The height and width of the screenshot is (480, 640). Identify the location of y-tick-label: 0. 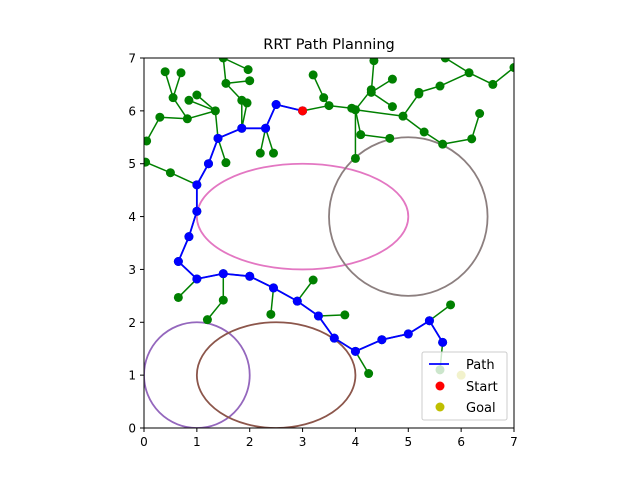
(132, 429).